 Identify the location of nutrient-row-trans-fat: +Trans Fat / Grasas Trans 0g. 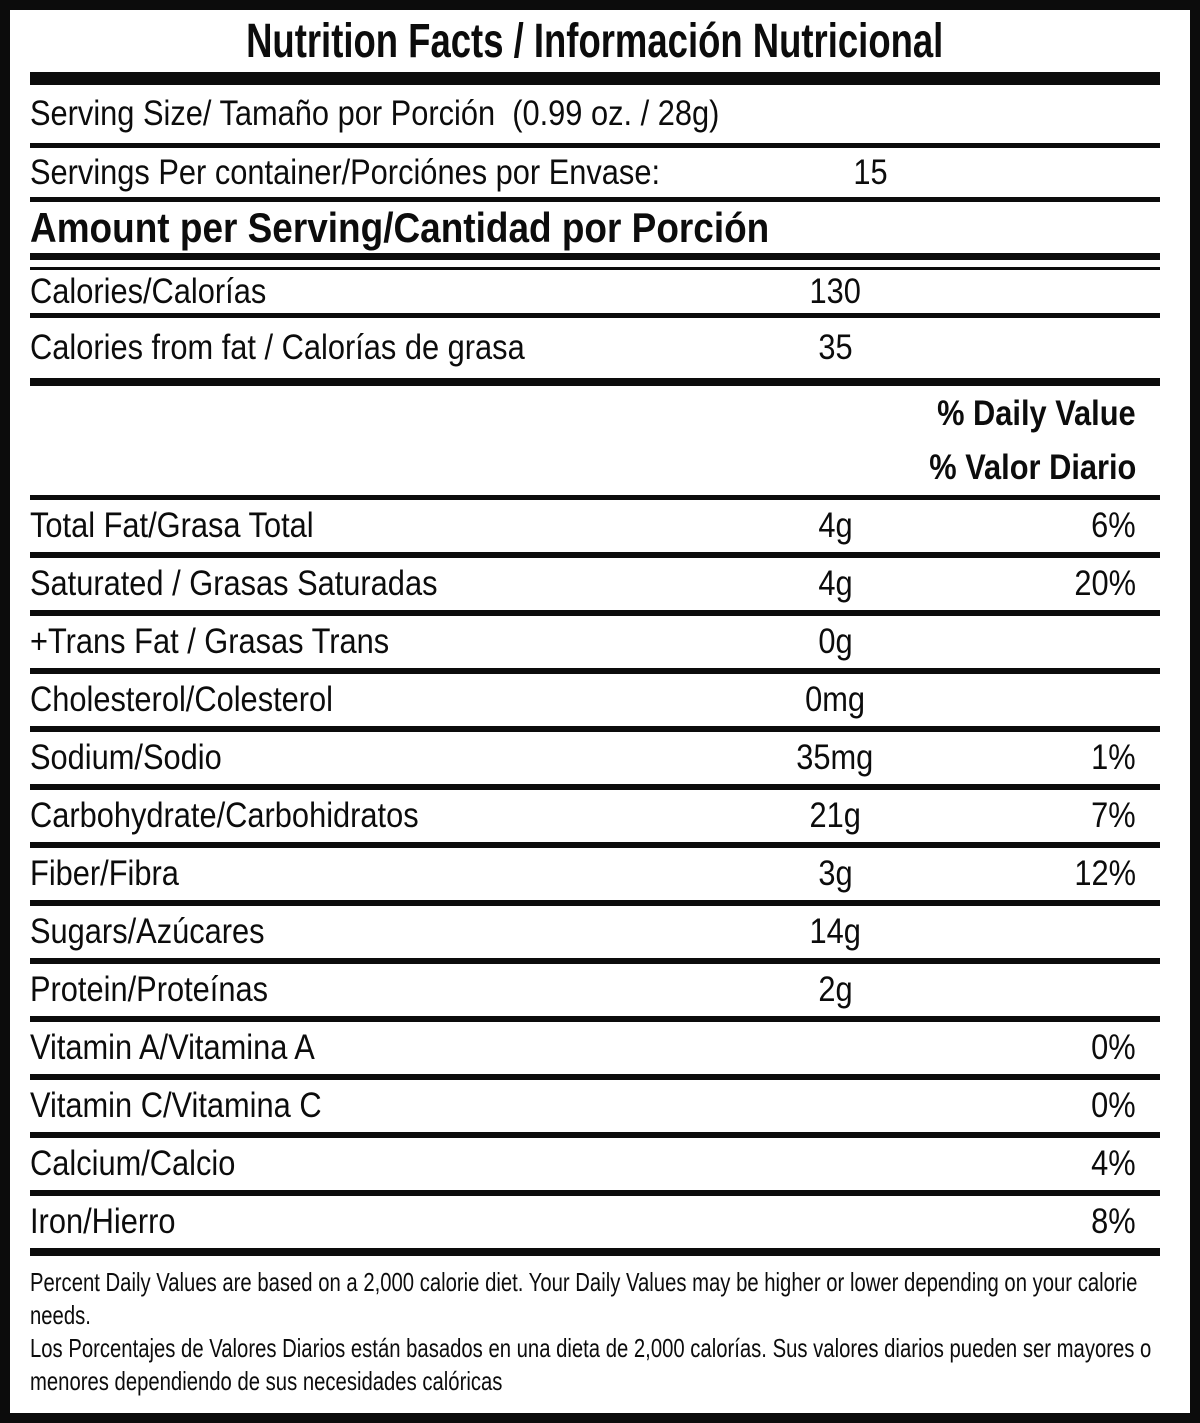
(595, 642).